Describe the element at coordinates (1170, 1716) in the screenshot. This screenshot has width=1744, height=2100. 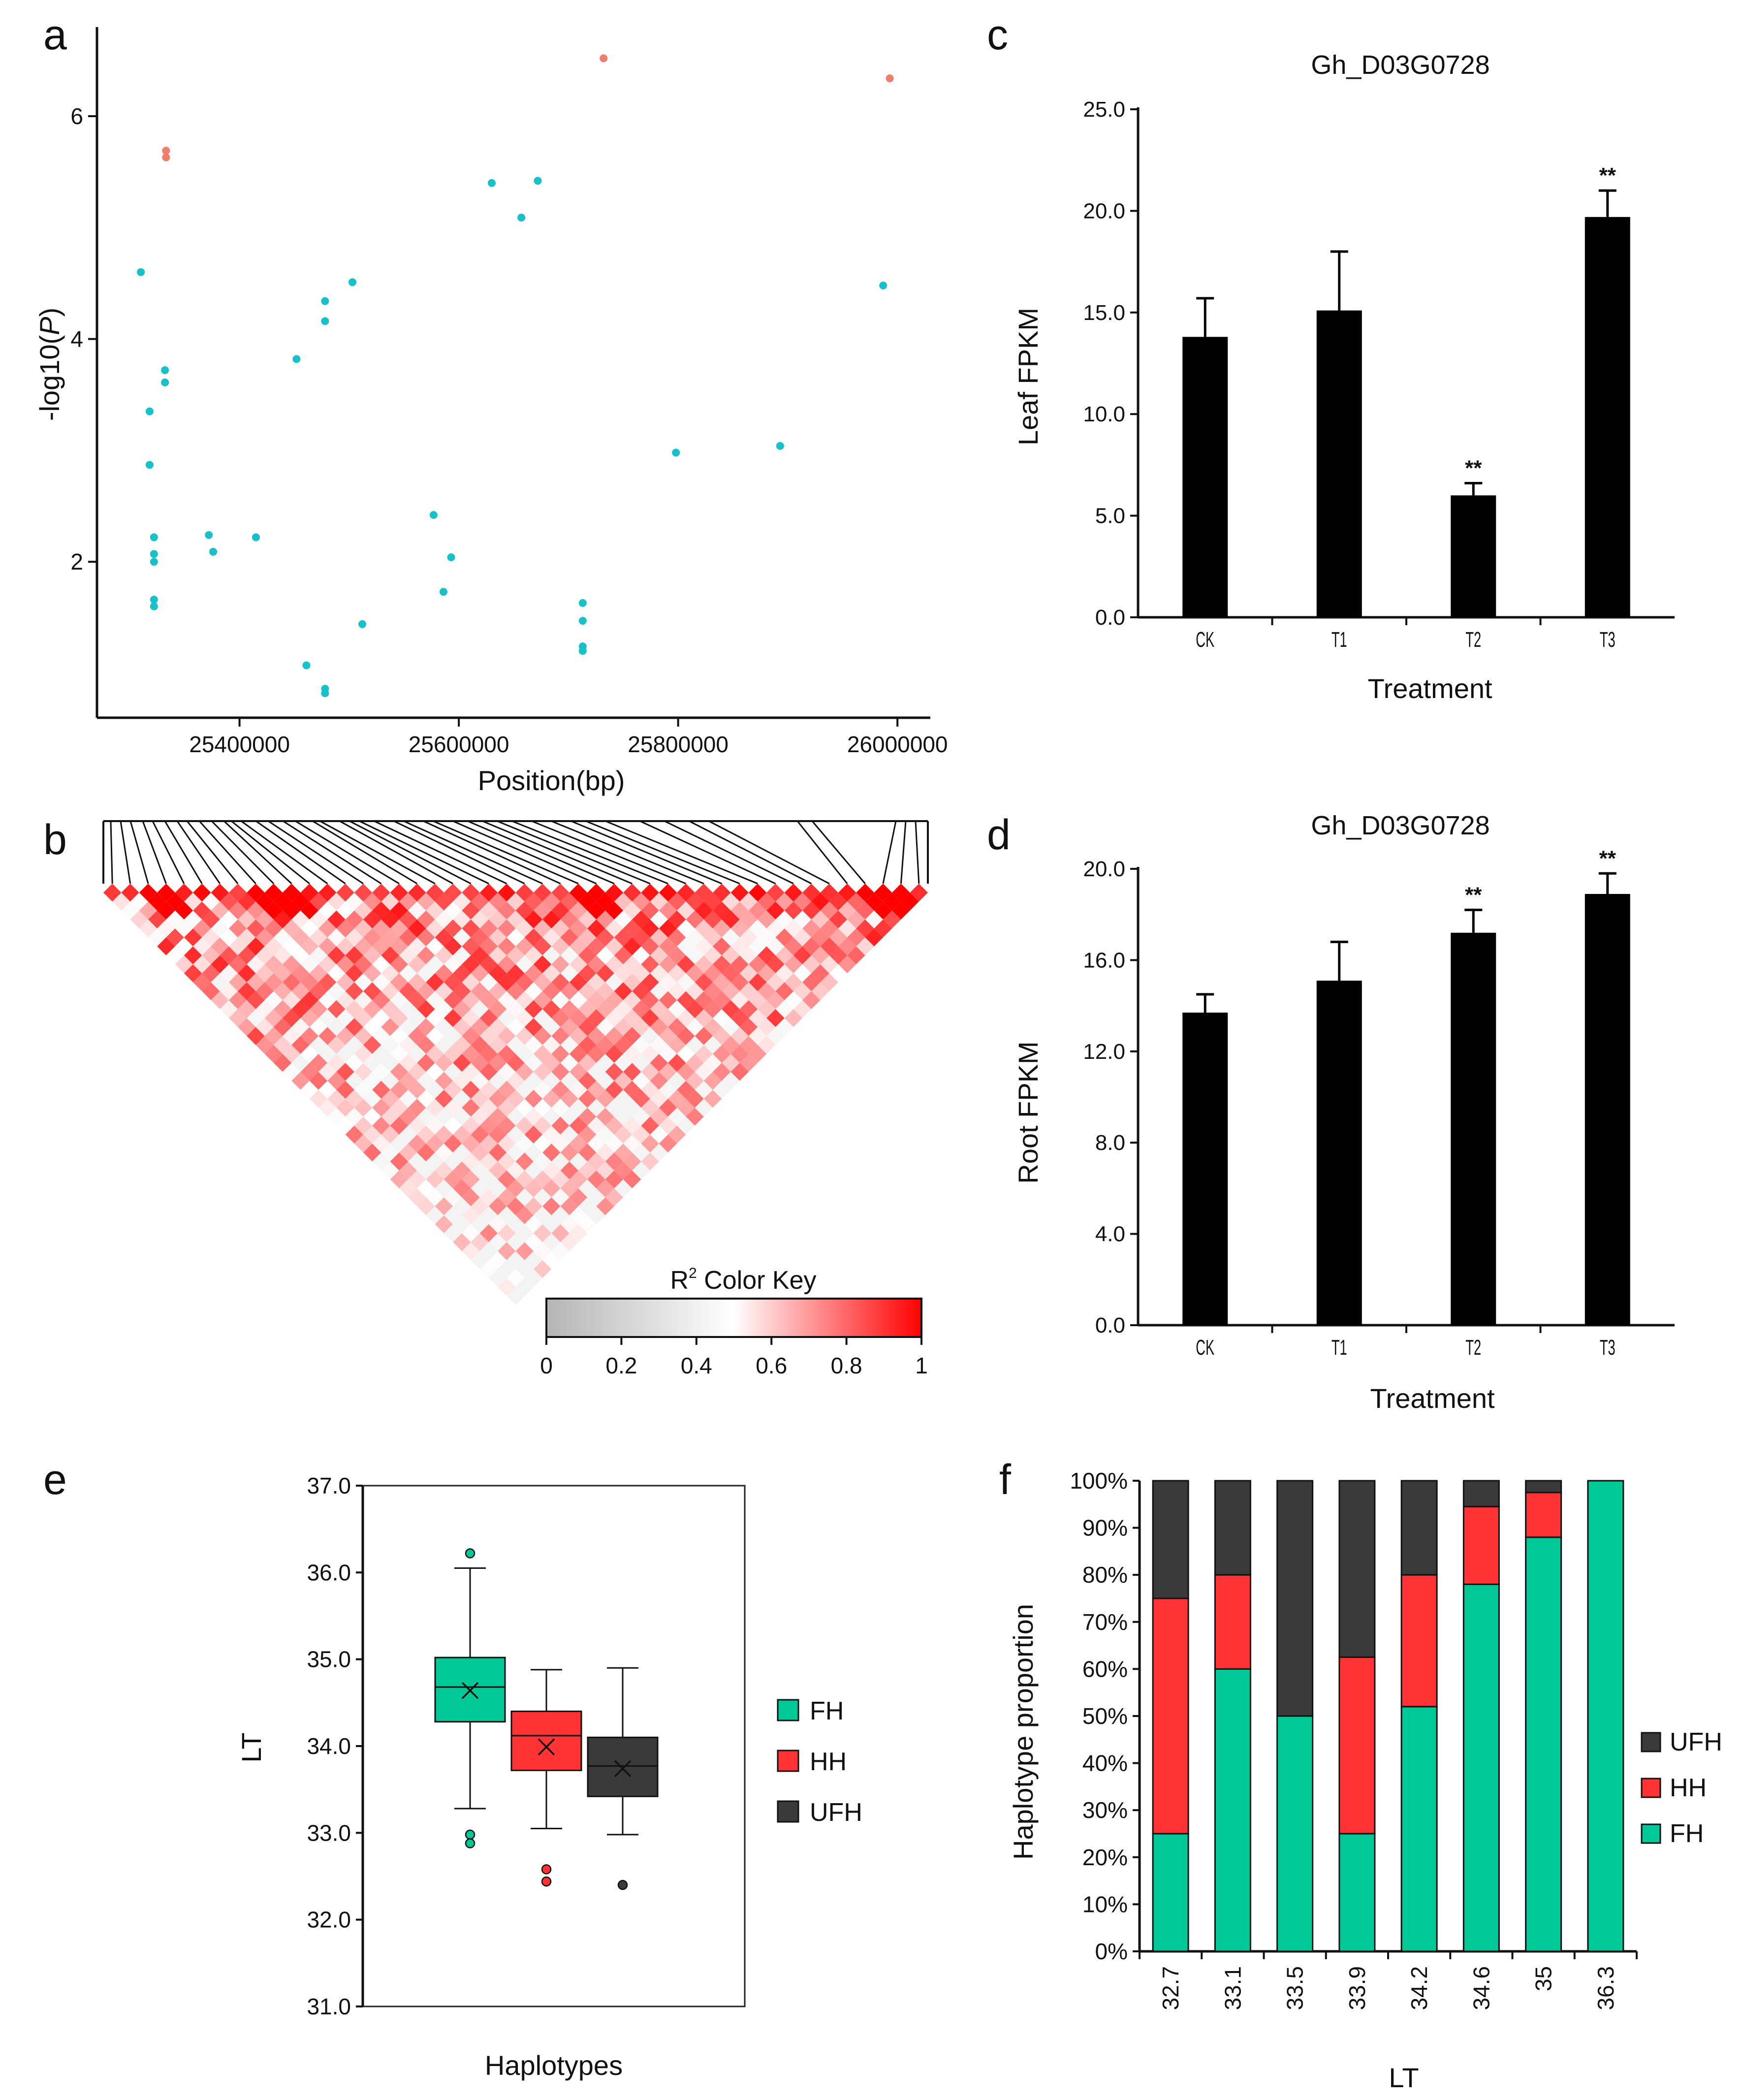
I see `f-bar-segment-hh` at that location.